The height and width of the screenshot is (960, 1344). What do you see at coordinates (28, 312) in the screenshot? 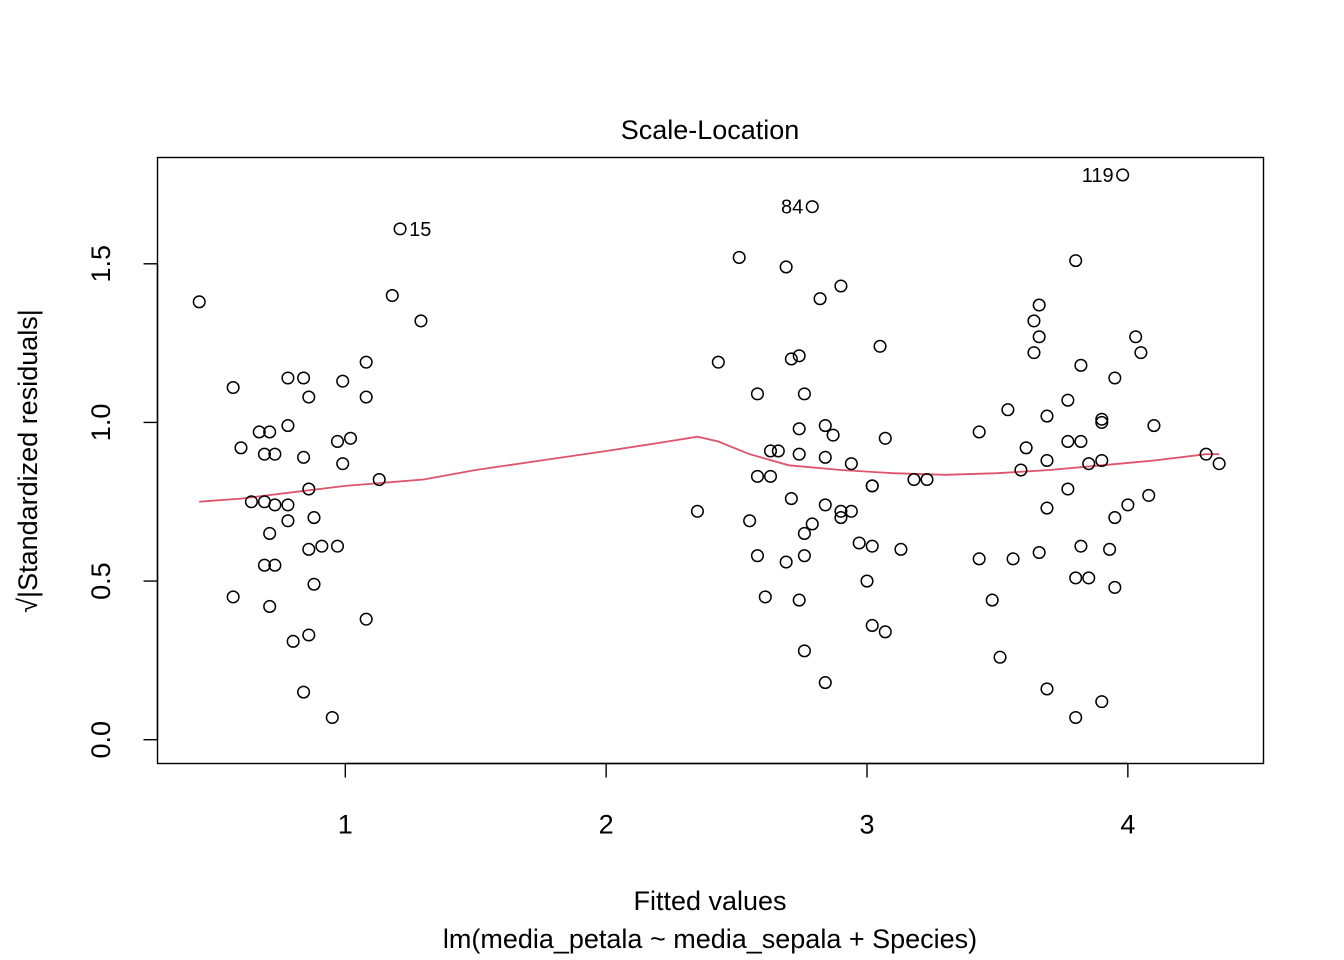
I see `y-axis-label-suffix: |` at bounding box center [28, 312].